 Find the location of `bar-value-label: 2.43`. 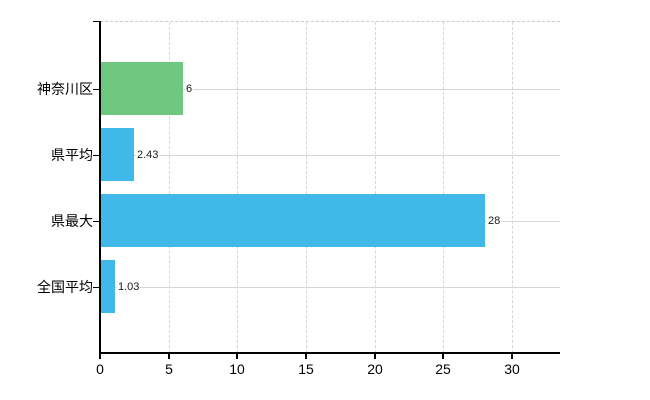

bar-value-label: 2.43 is located at coordinates (148, 155).